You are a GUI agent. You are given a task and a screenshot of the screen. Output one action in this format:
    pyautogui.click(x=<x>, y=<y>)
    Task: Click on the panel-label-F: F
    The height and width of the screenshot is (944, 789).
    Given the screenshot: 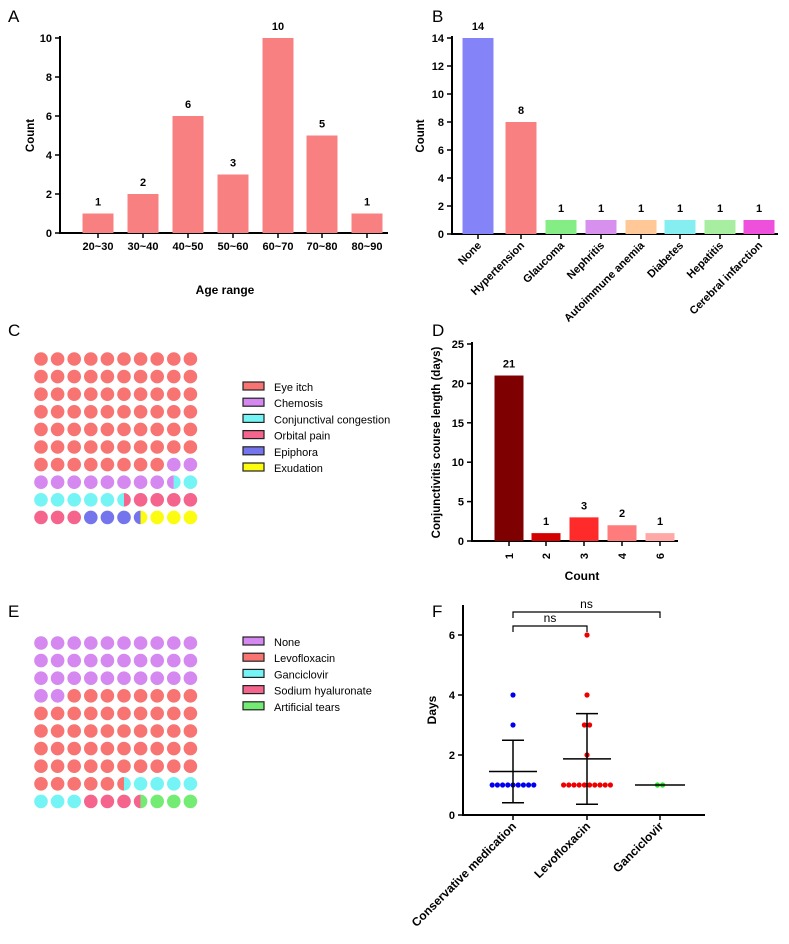 What is the action you would take?
    pyautogui.click(x=437, y=611)
    